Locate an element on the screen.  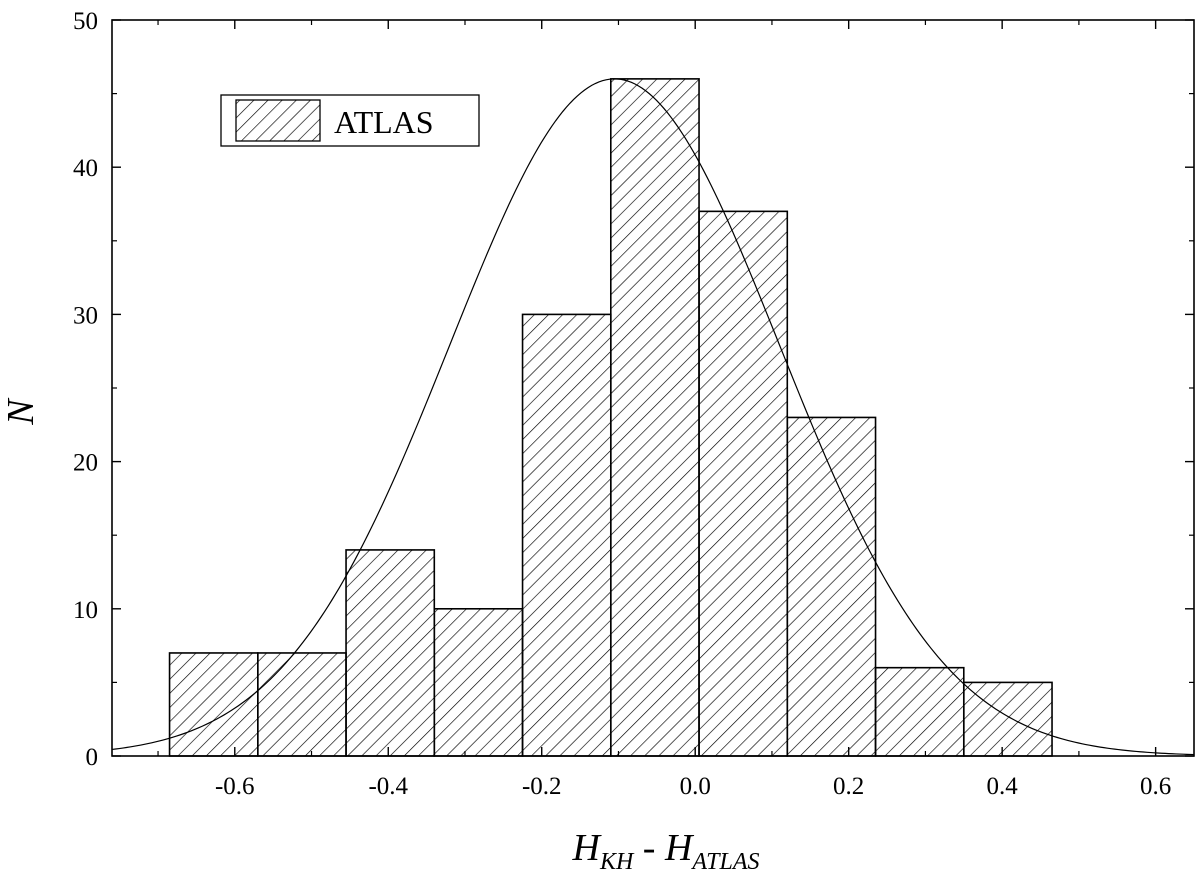
x-tick-label: 0.4 is located at coordinates (1003, 786).